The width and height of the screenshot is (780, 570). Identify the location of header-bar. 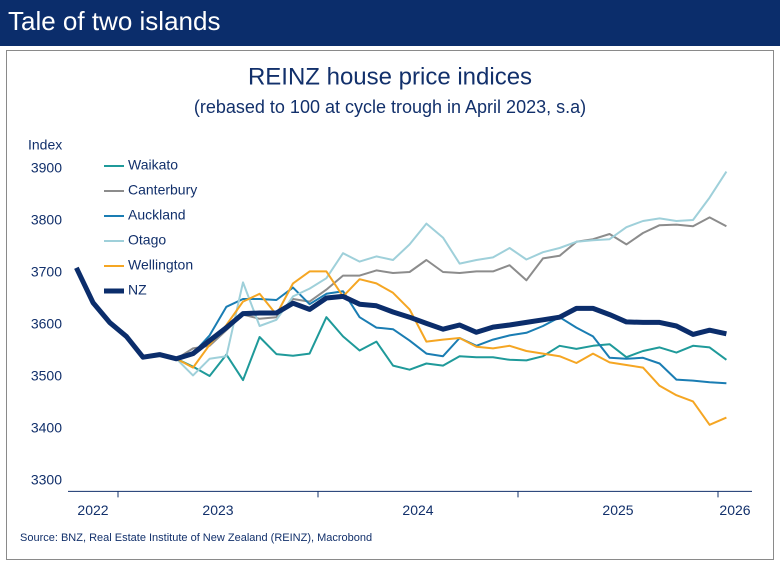
(390, 23).